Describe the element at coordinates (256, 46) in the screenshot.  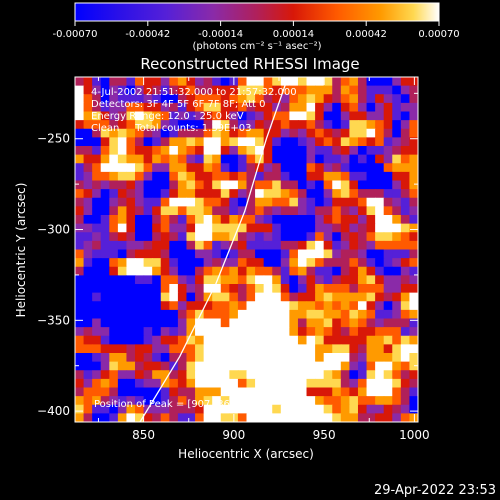
I see `colorbar-unit-label: (photons cm⁻² s⁻¹ asec⁻²)` at that location.